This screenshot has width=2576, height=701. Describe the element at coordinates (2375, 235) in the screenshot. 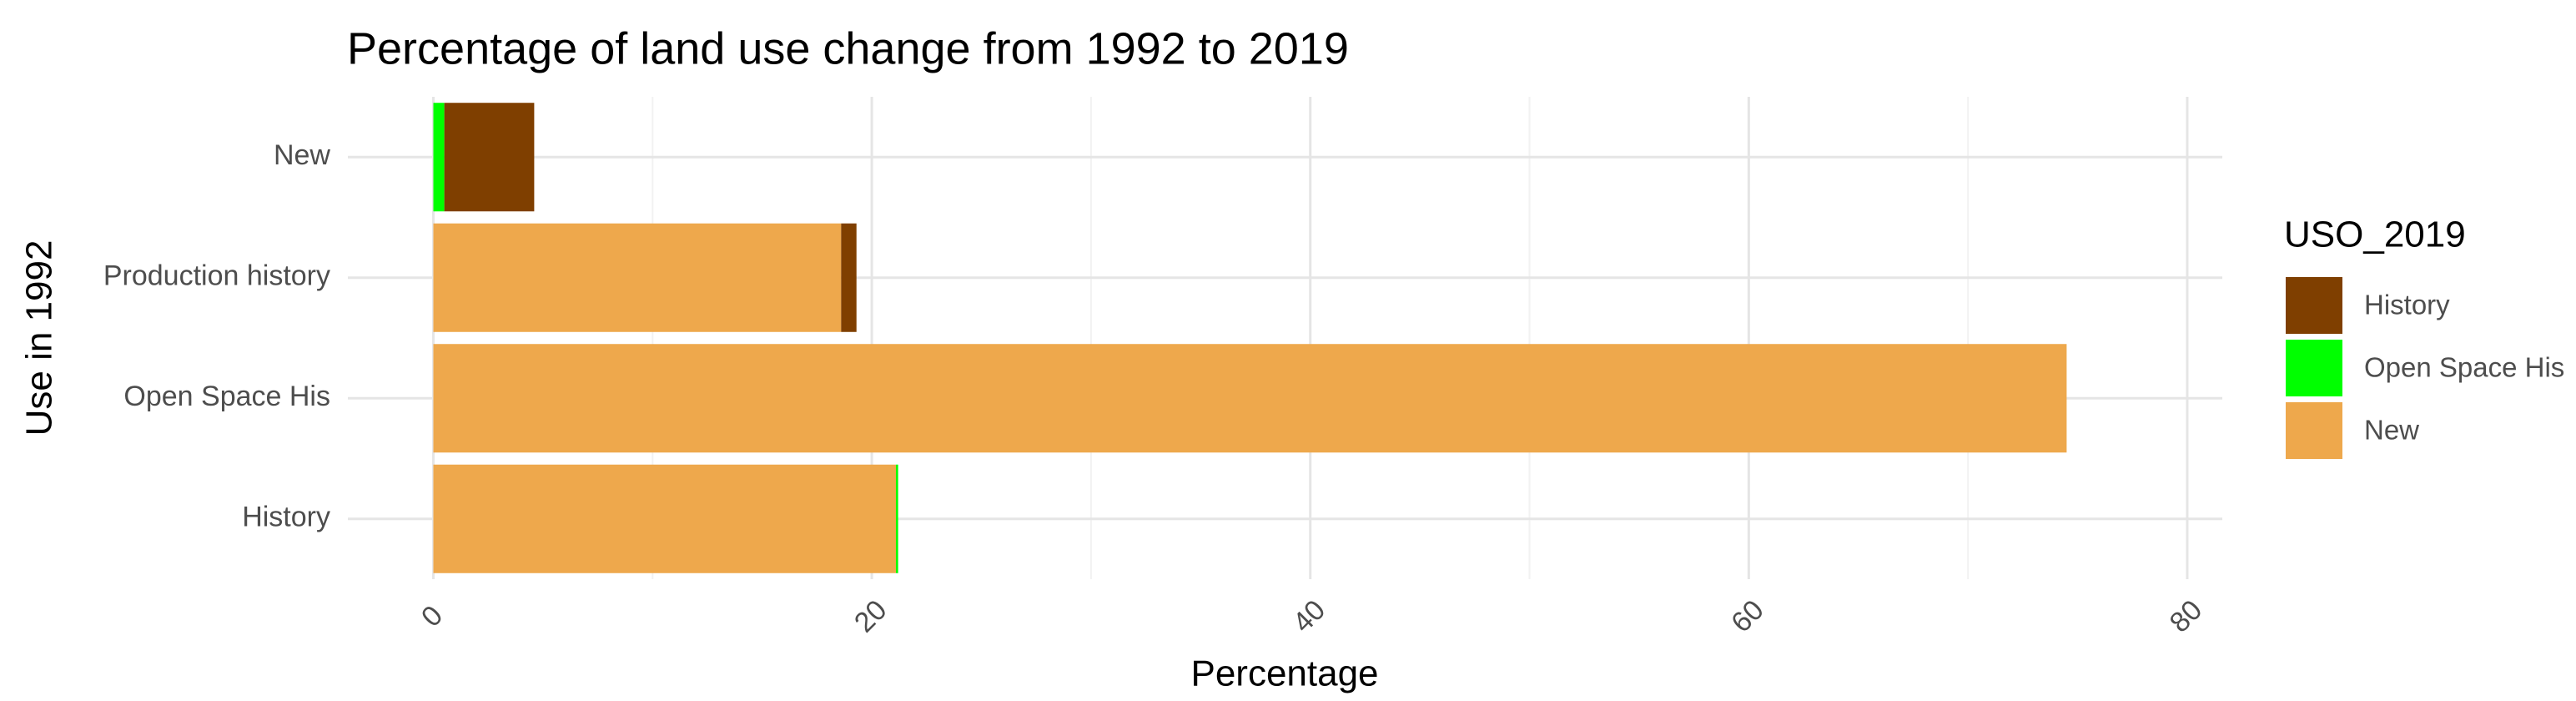

I see `legend-title: USO_2019` at that location.